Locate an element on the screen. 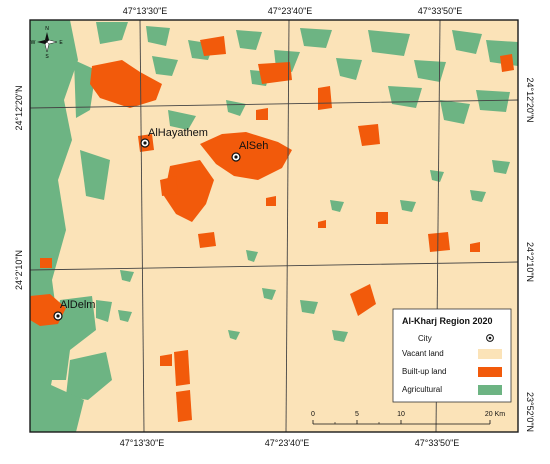  legend-swatch-vacant is located at coordinates (490, 354).